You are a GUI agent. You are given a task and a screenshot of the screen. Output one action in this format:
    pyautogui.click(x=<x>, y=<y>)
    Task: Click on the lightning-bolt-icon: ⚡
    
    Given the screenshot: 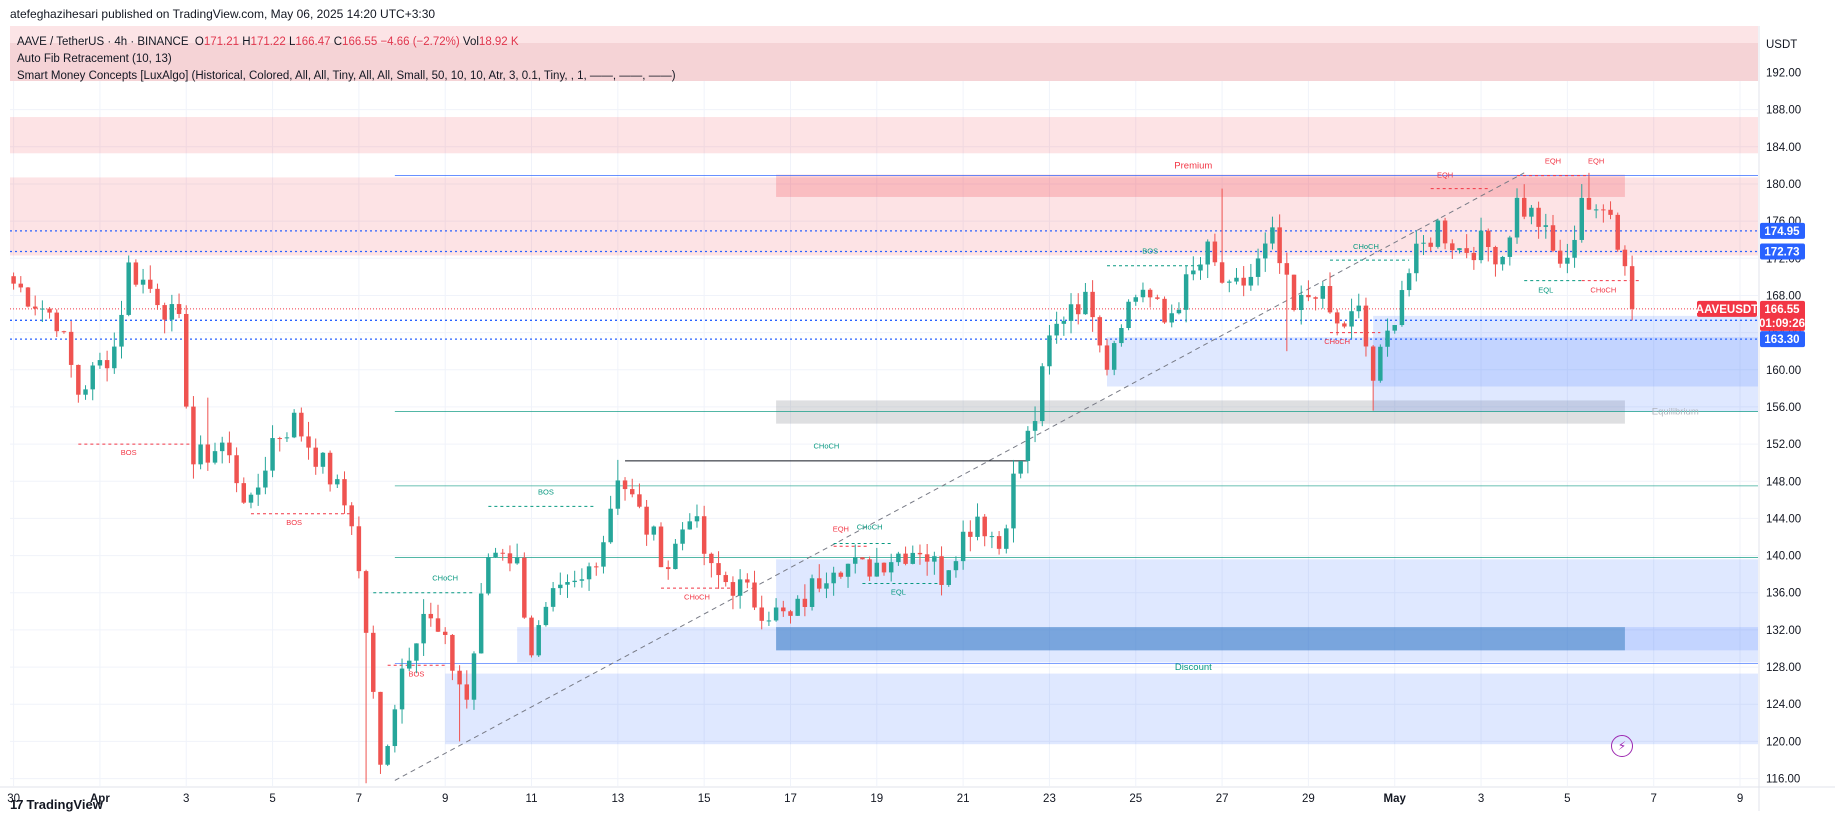 What is the action you would take?
    pyautogui.click(x=1622, y=746)
    